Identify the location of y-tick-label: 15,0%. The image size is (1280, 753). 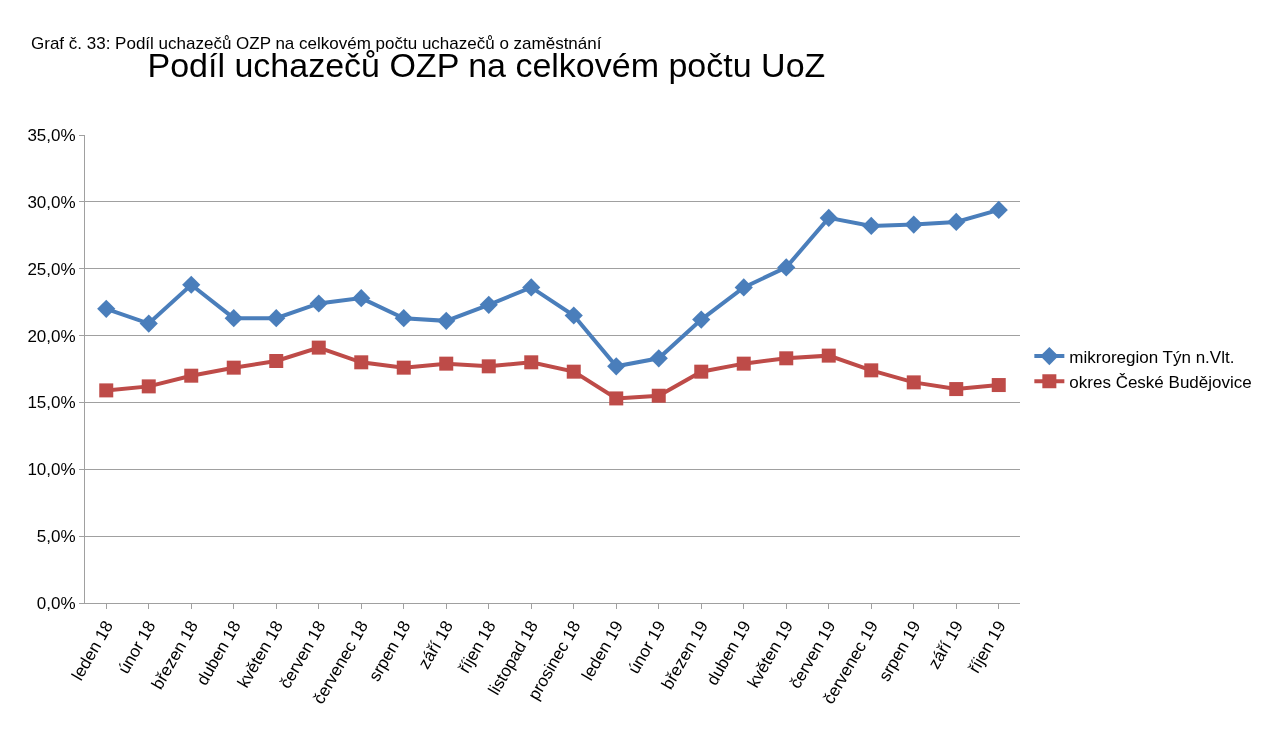
(51, 403).